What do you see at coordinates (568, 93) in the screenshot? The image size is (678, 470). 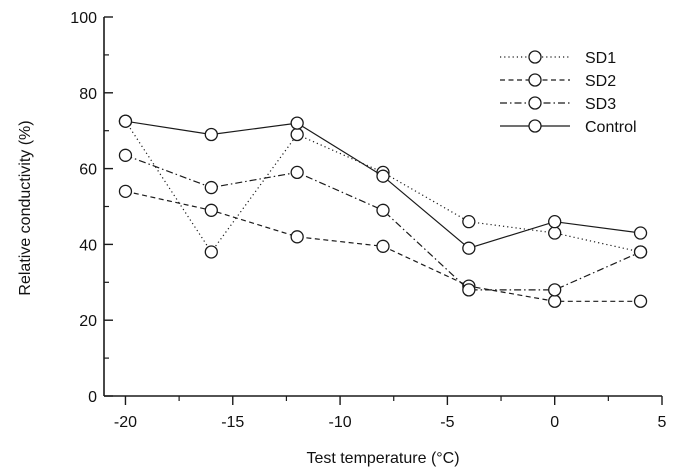 I see `legend: SD1 SD2 SD3 Control` at bounding box center [568, 93].